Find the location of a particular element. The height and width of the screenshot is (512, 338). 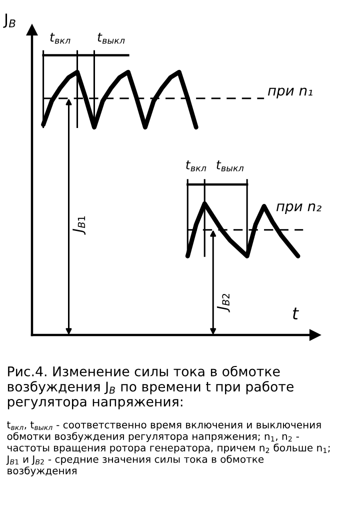

annotation: t$_{выкл}$ is located at coordinates (230, 166).